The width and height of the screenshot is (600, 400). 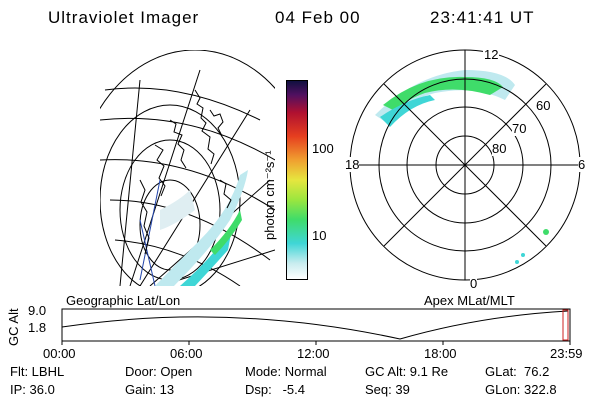 What do you see at coordinates (352, 164) in the screenshot?
I see `mlt-label-18: 18` at bounding box center [352, 164].